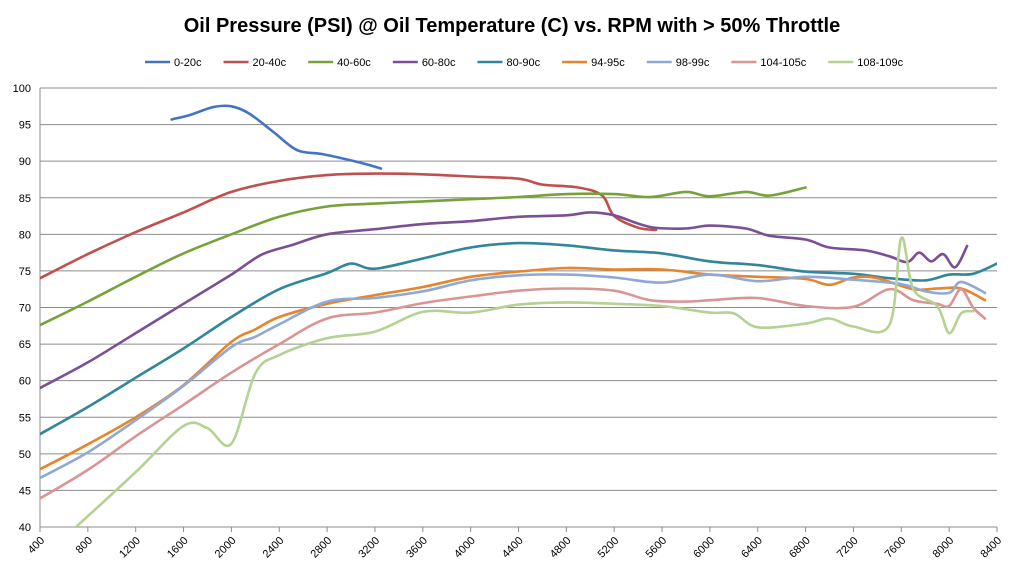 This screenshot has height=577, width=1025. What do you see at coordinates (25, 491) in the screenshot?
I see `y-tick-label: 45` at bounding box center [25, 491].